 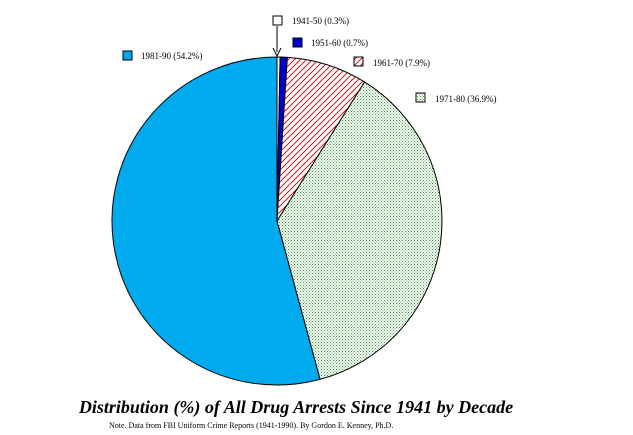 I want to click on leader-arrowhead, so click(x=277, y=52).